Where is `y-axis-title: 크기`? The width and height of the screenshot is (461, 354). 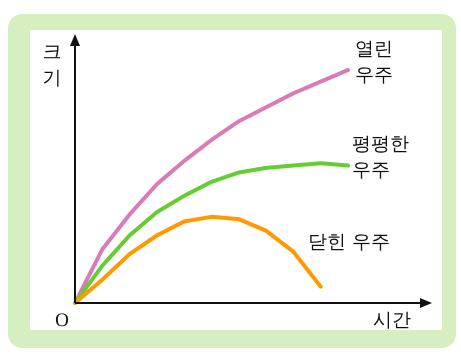
y-axis-title: 크기 is located at coordinates (52, 65).